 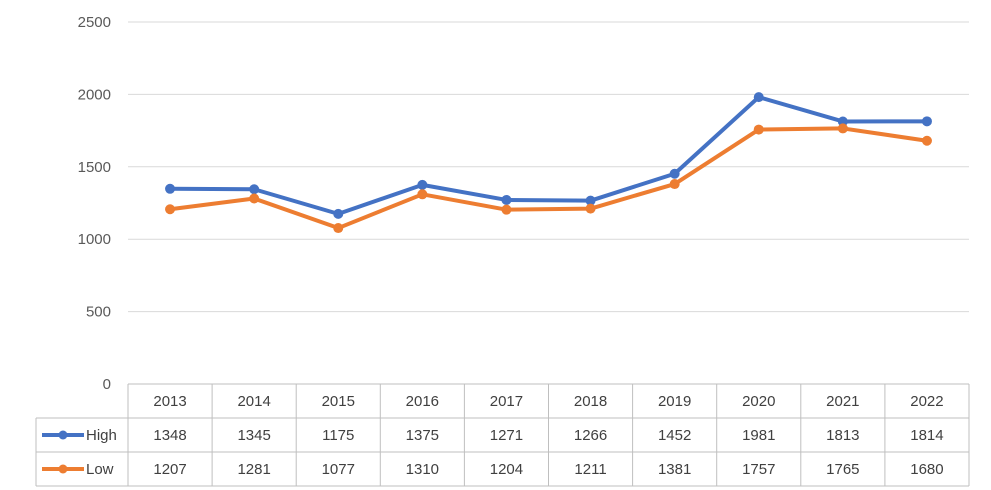 I want to click on data-table-value: 1452, so click(x=674, y=435).